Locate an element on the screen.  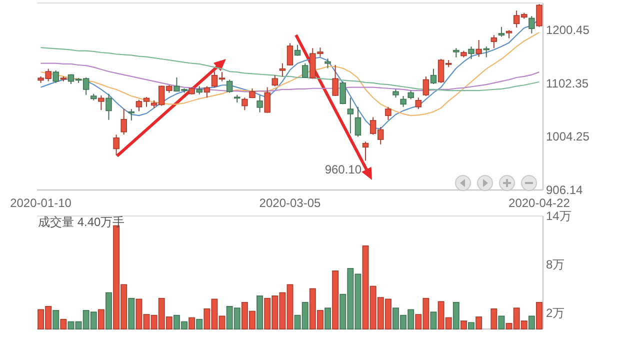
y-tick-label: 1102.35 is located at coordinates (567, 83).